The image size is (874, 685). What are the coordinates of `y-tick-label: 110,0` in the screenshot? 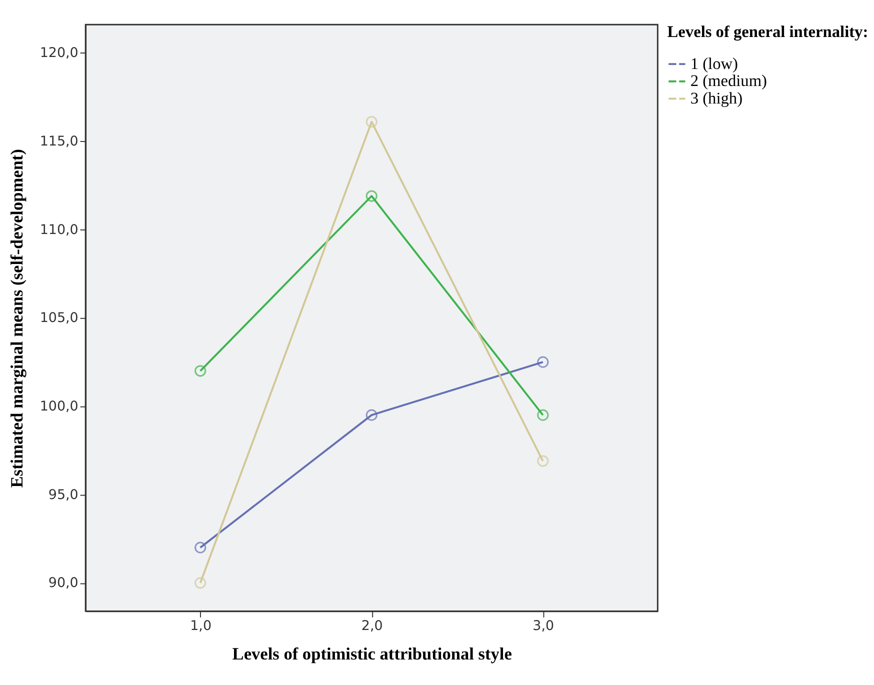 It's located at (59, 230).